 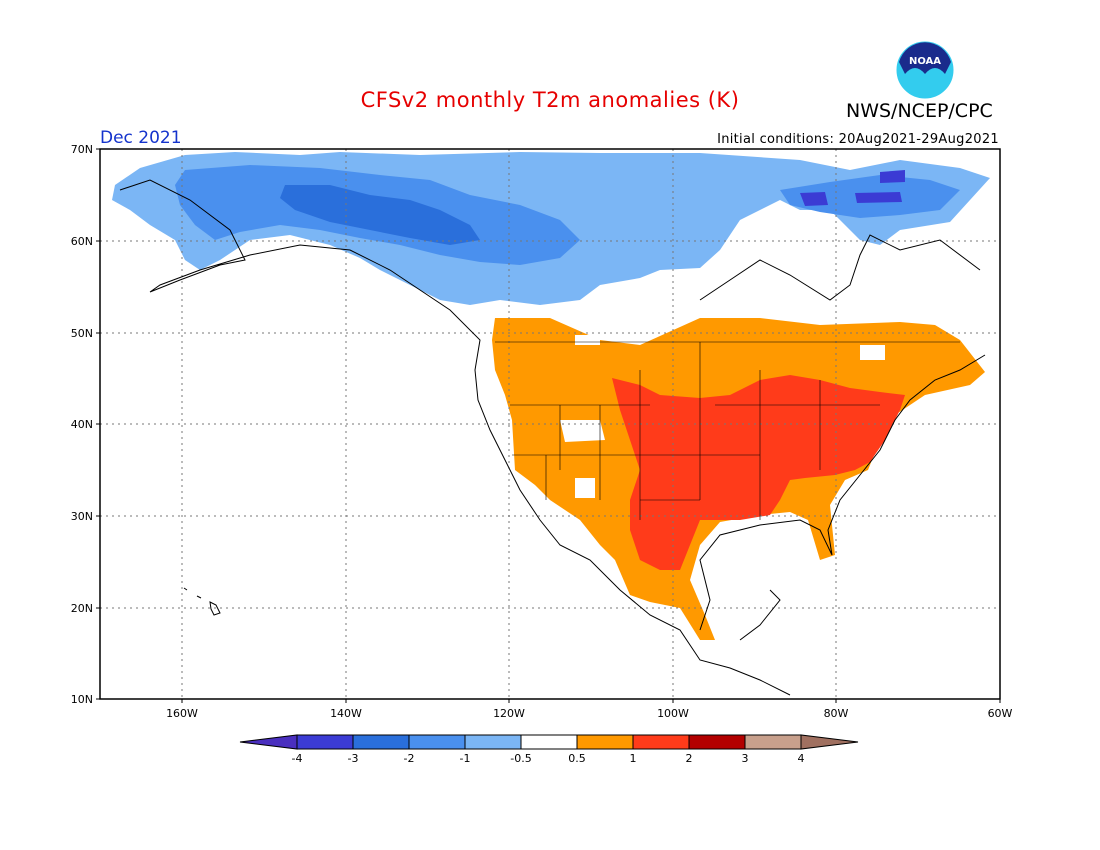 What do you see at coordinates (722, 416) in the screenshot?
I see `neutral-patch` at bounding box center [722, 416].